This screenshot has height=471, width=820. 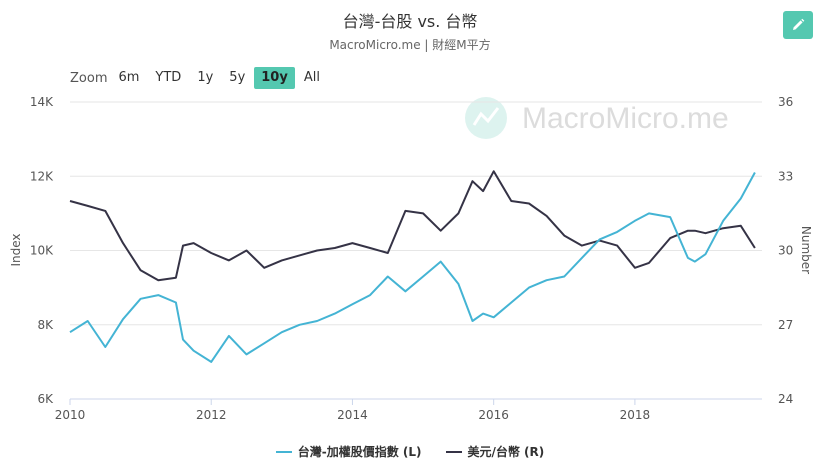 I want to click on legend-label-taiex: 台灣-加權股價指數 (L), so click(x=359, y=452).